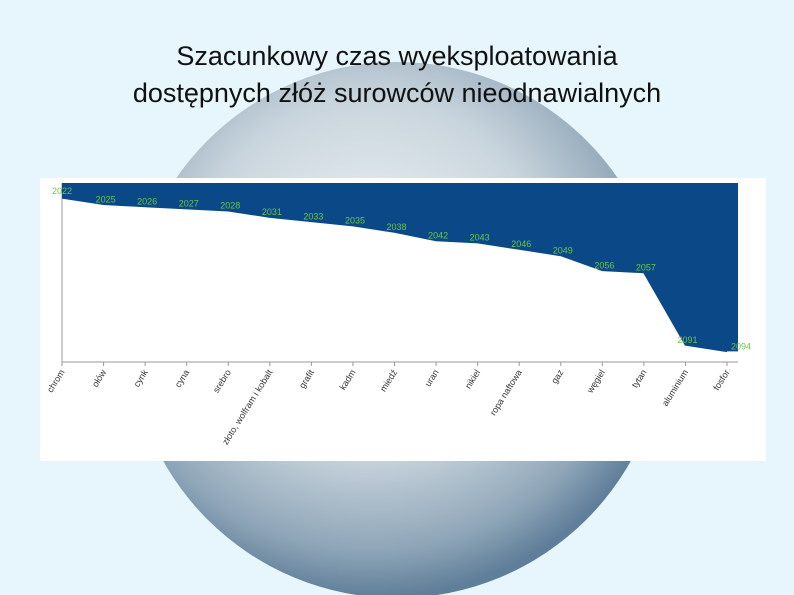  What do you see at coordinates (355, 221) in the screenshot?
I see `data-label: 2035` at bounding box center [355, 221].